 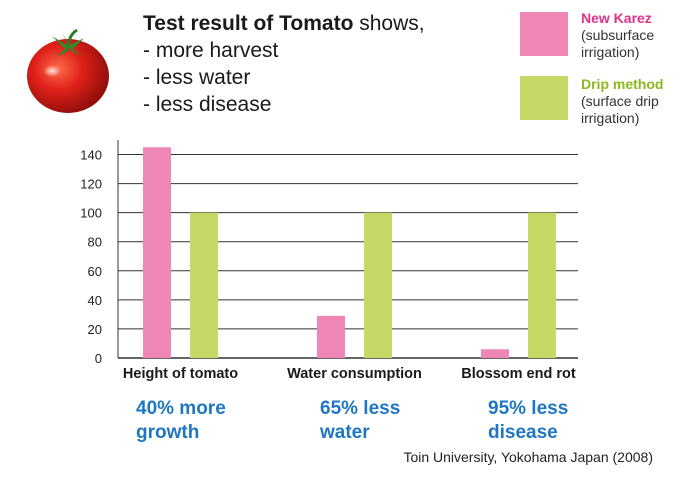 I want to click on legend-item-drip-method: Drip method (surface drip irrigation), so click(x=622, y=101).